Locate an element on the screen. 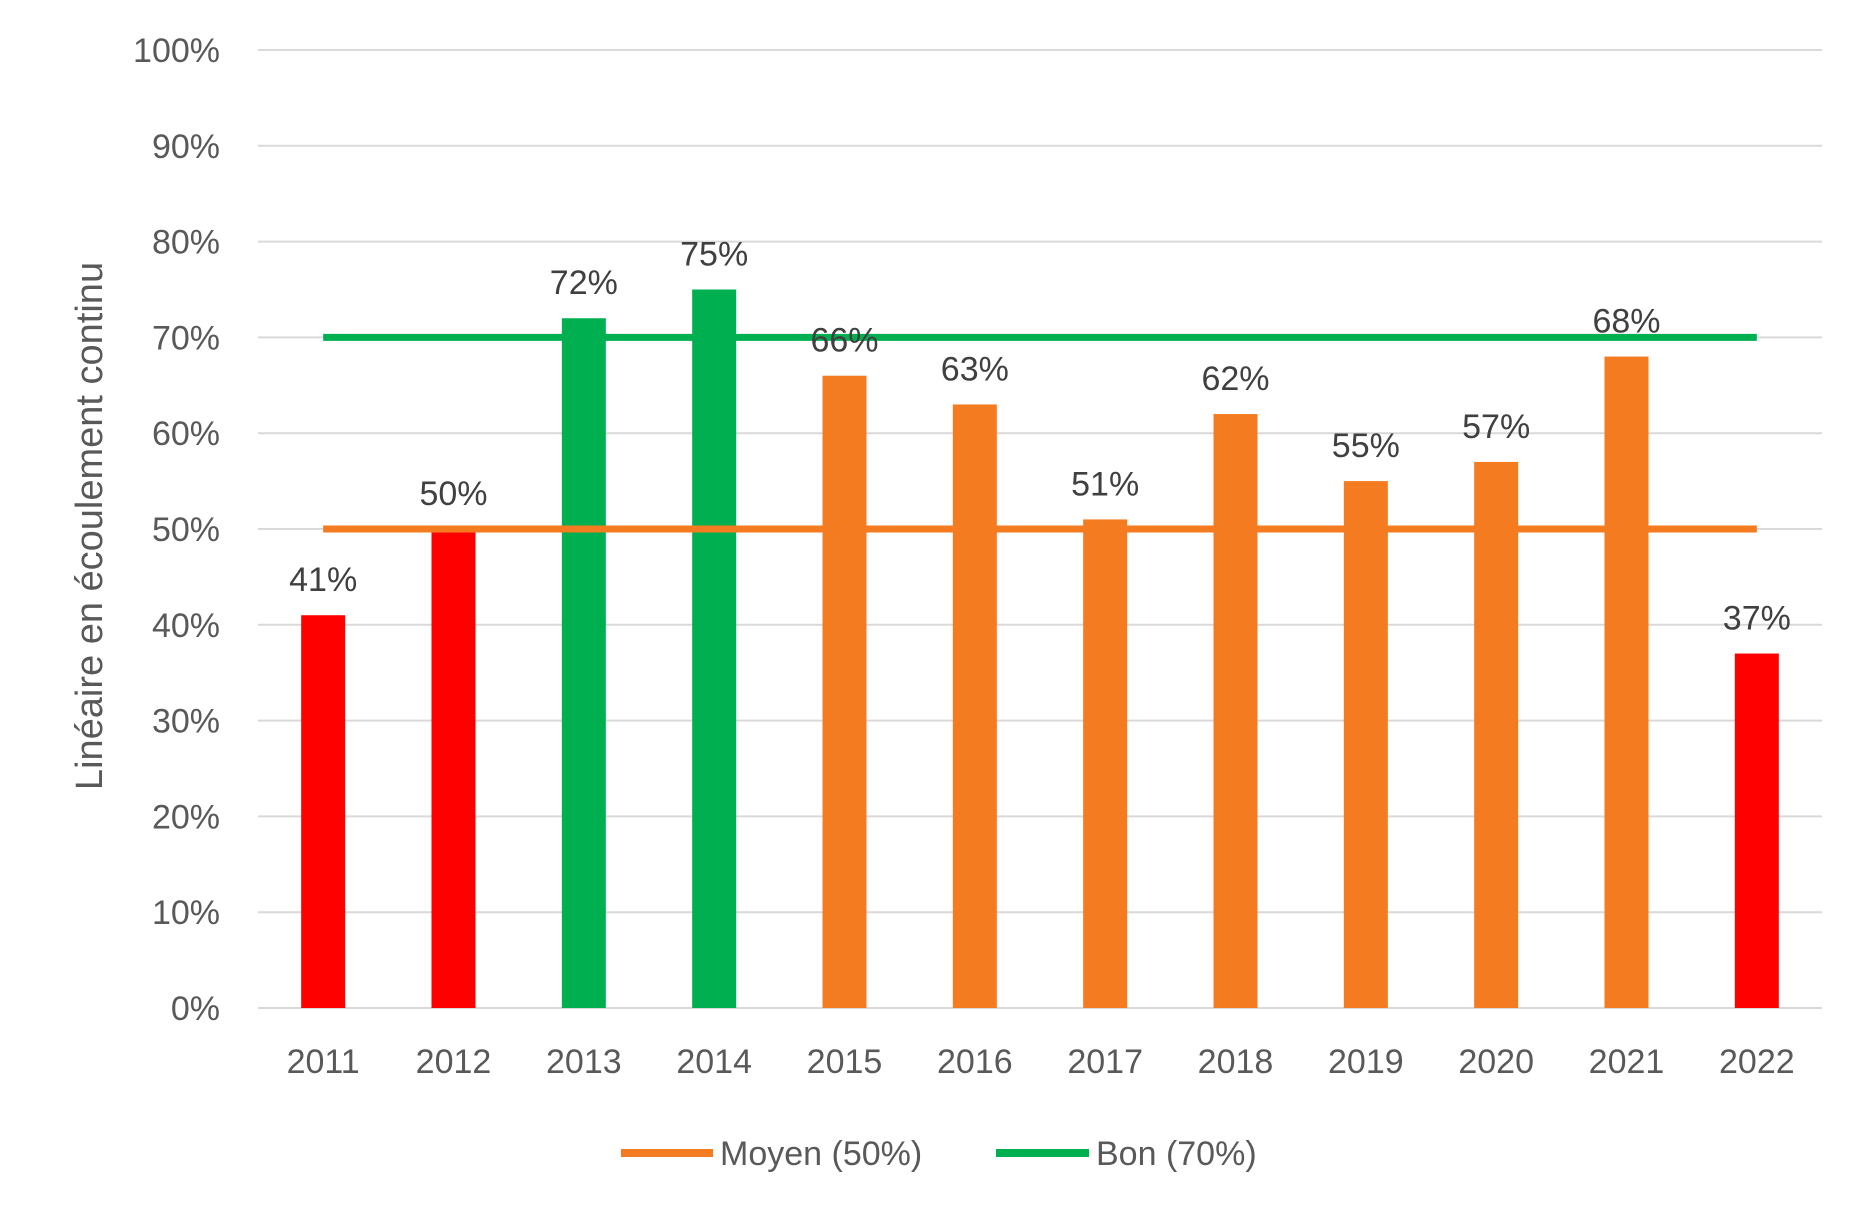 The height and width of the screenshot is (1215, 1862). x-tick-label: 2017 is located at coordinates (1105, 1062).